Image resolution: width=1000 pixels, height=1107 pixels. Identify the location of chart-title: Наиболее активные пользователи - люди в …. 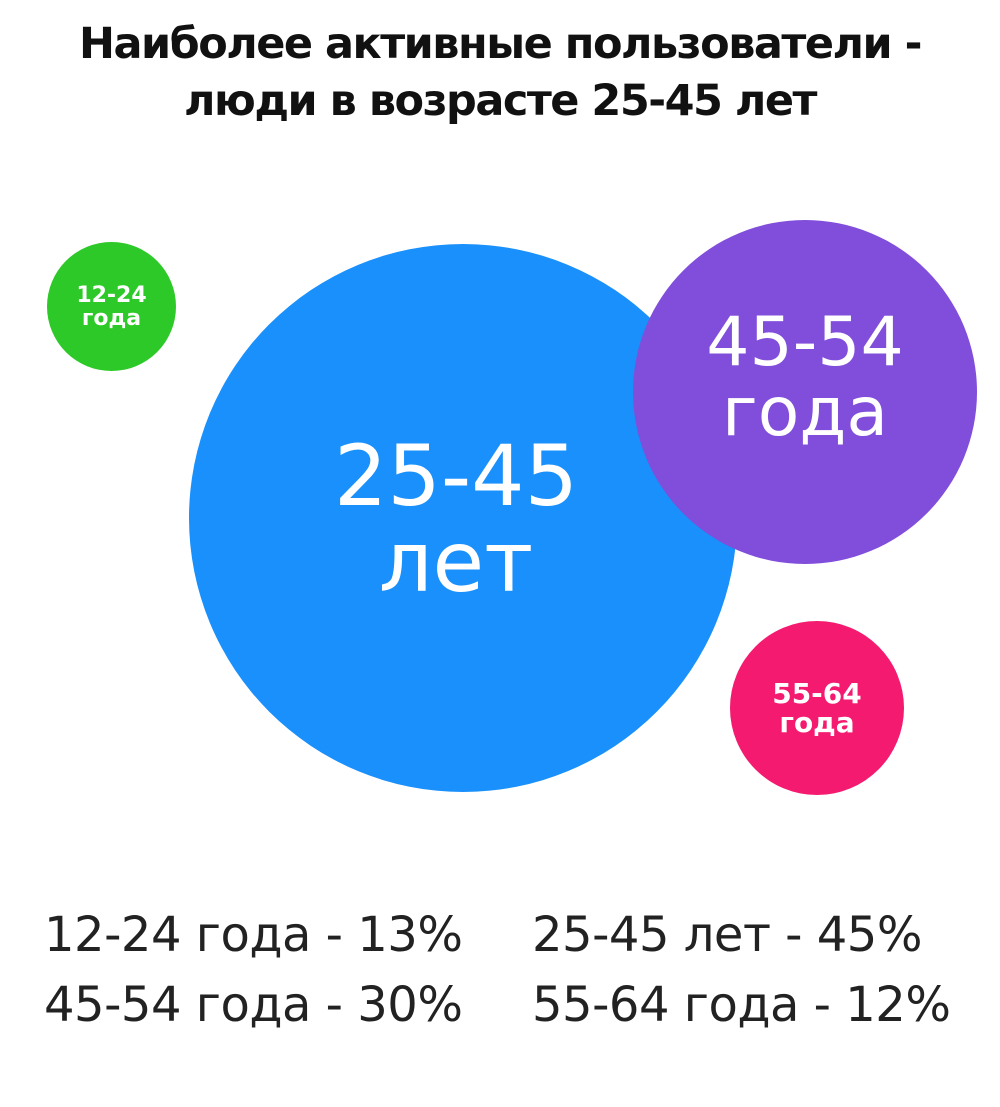
(500, 73).